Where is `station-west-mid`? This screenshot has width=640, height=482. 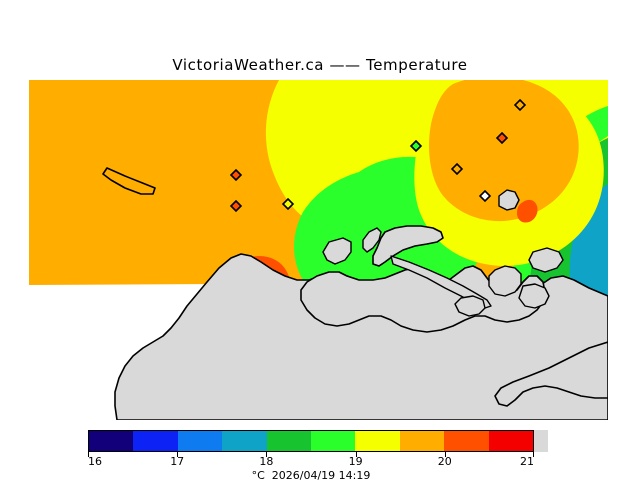
station-west-mid is located at coordinates (236, 175).